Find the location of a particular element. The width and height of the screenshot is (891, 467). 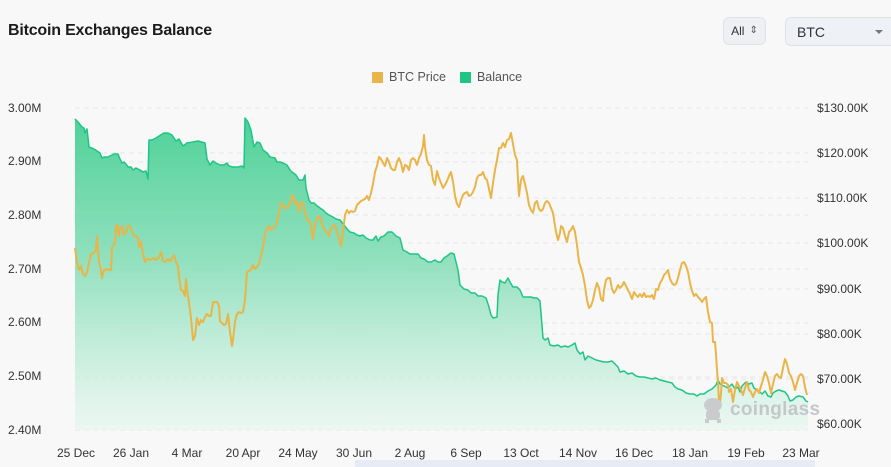

y-left-tick: 3.00M is located at coordinates (25, 108).